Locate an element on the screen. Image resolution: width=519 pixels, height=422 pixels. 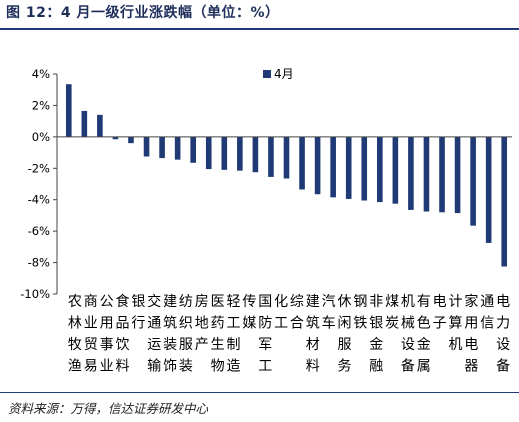
figure-title: 图 12：4 月一级行业涨跌幅（单位：%） is located at coordinates (143, 13).